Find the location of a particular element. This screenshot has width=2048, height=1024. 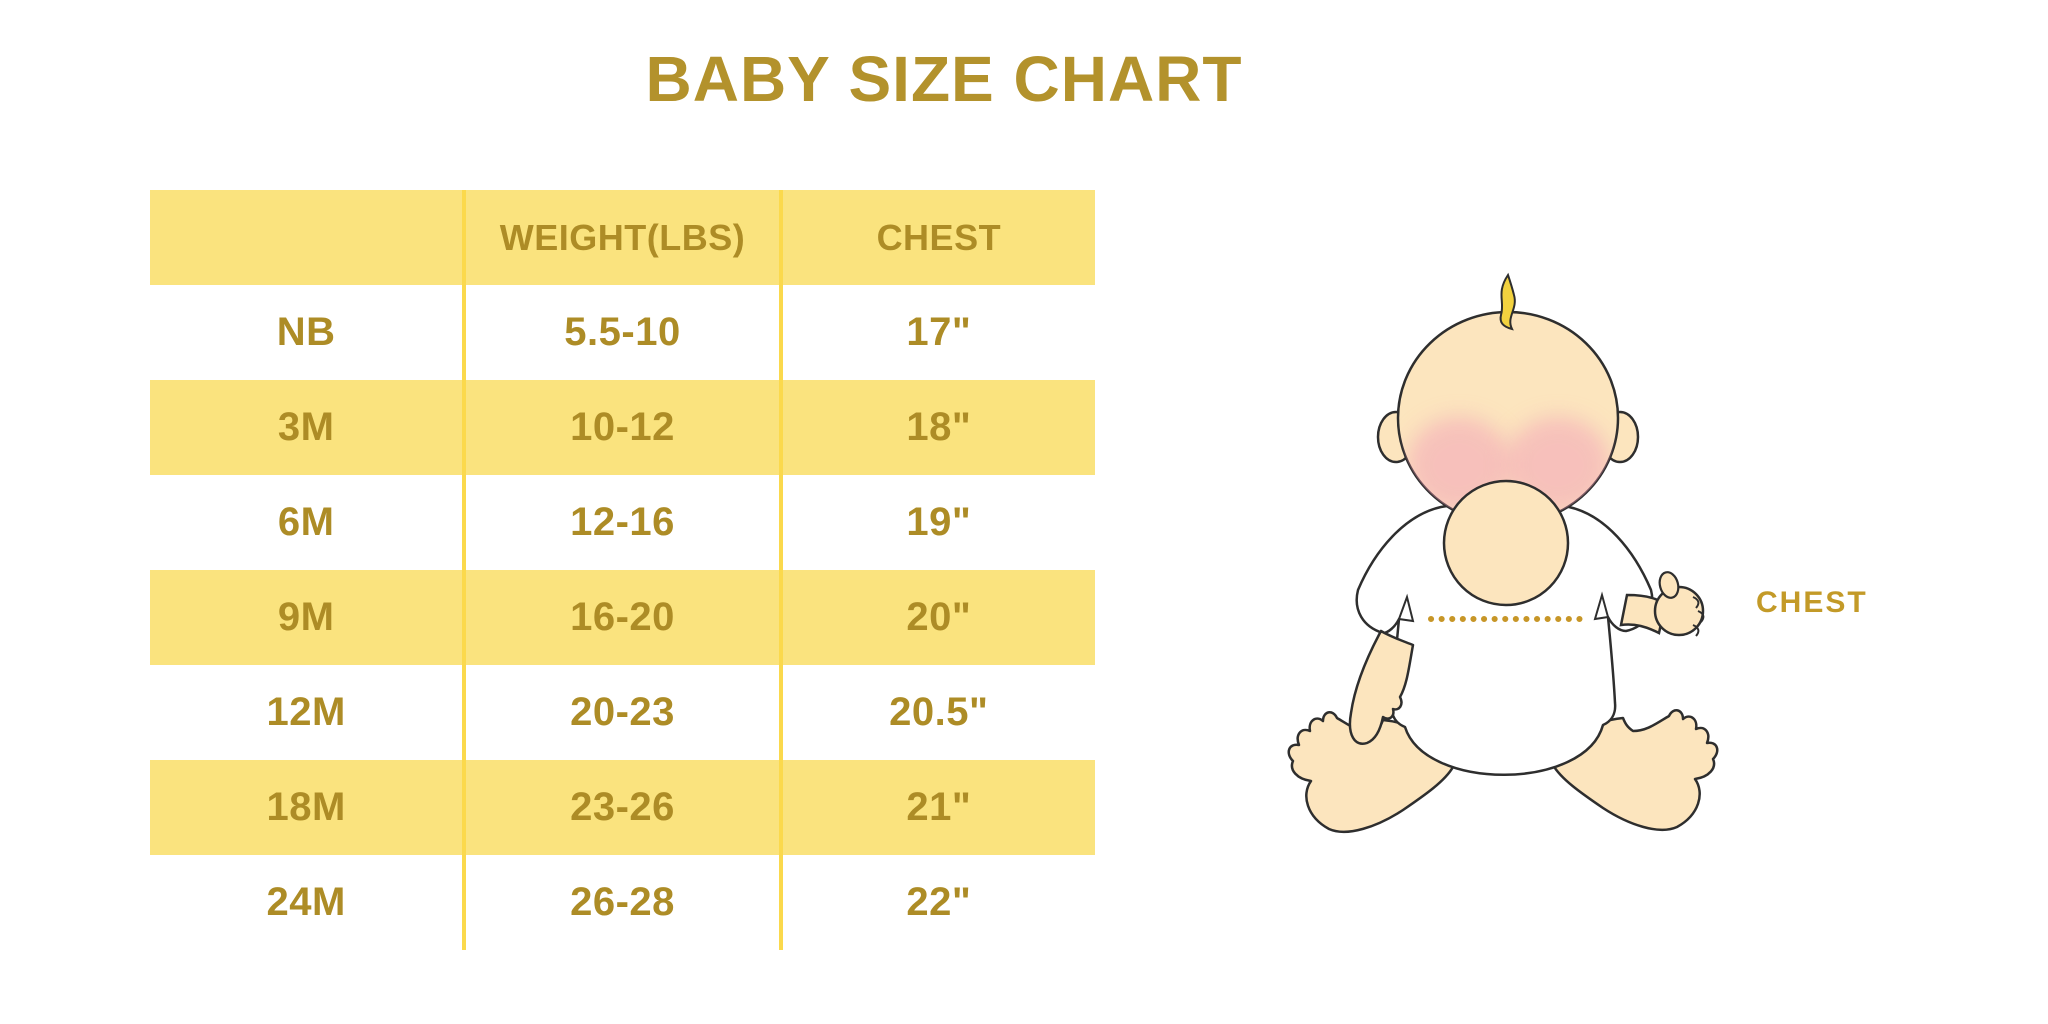

baby-neck is located at coordinates (1506, 543).